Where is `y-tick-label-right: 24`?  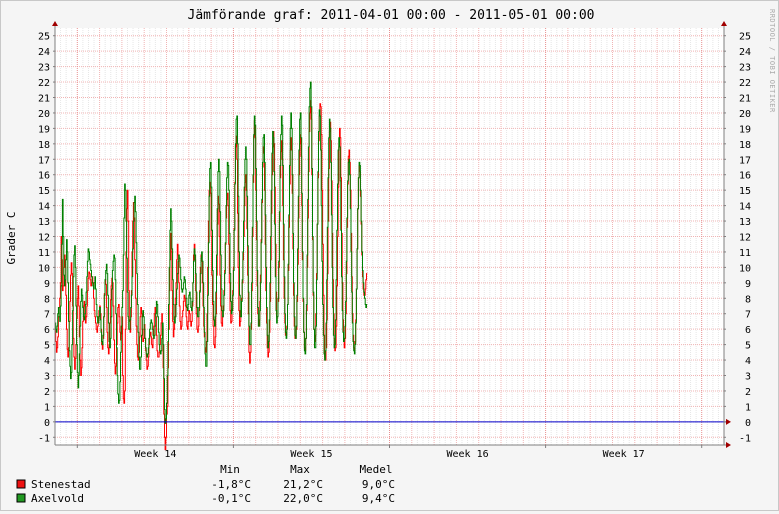 y-tick-label-right: 24 is located at coordinates (745, 52).